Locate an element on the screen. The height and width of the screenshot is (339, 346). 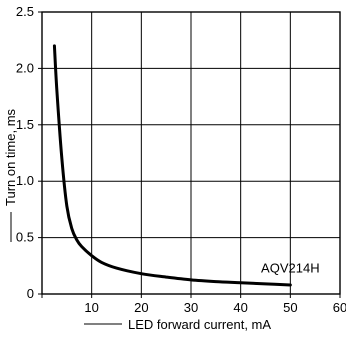
y-axis-title-group: Turn on time, ms is located at coordinates (10, 175).